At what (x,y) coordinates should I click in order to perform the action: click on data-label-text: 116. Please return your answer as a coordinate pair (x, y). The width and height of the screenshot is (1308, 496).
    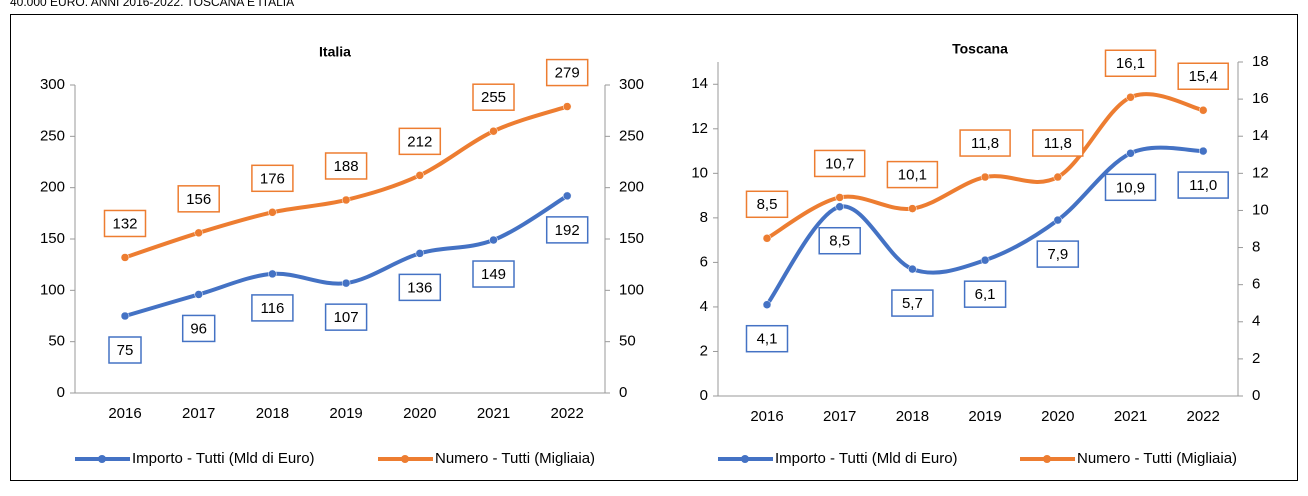
    Looking at the image, I should click on (272, 308).